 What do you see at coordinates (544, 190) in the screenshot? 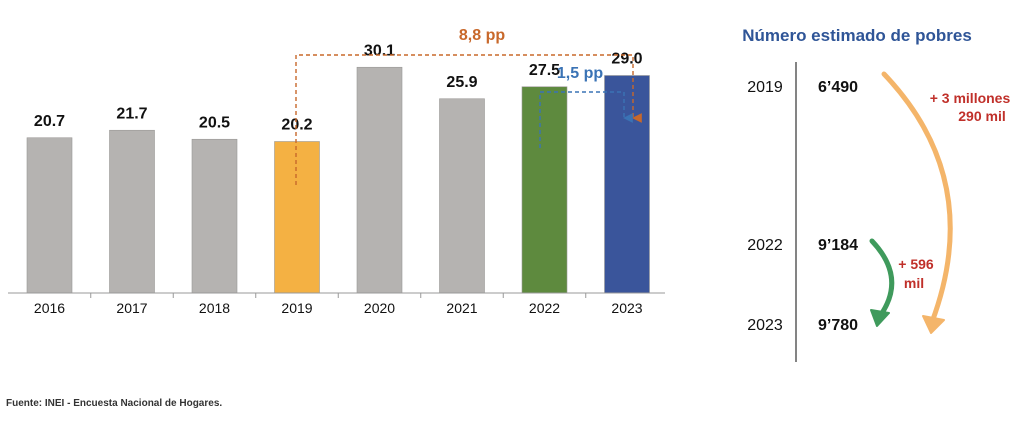
I see `bar-2022` at bounding box center [544, 190].